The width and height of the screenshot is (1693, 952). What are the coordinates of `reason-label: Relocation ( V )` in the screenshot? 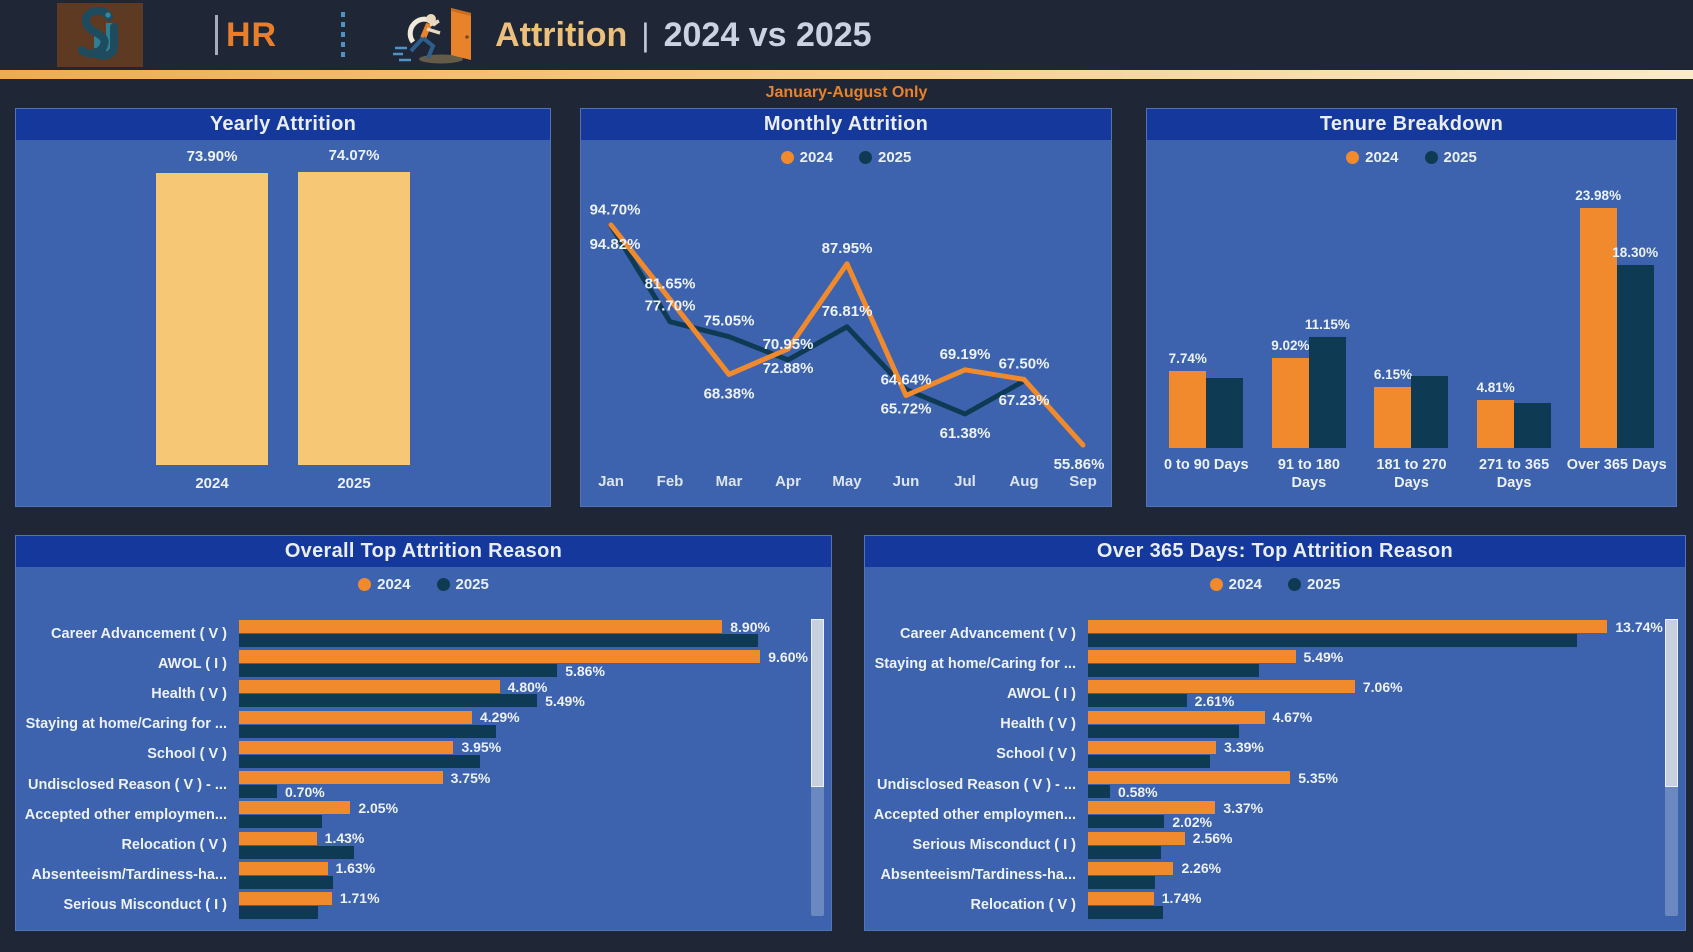 It's located at (174, 845).